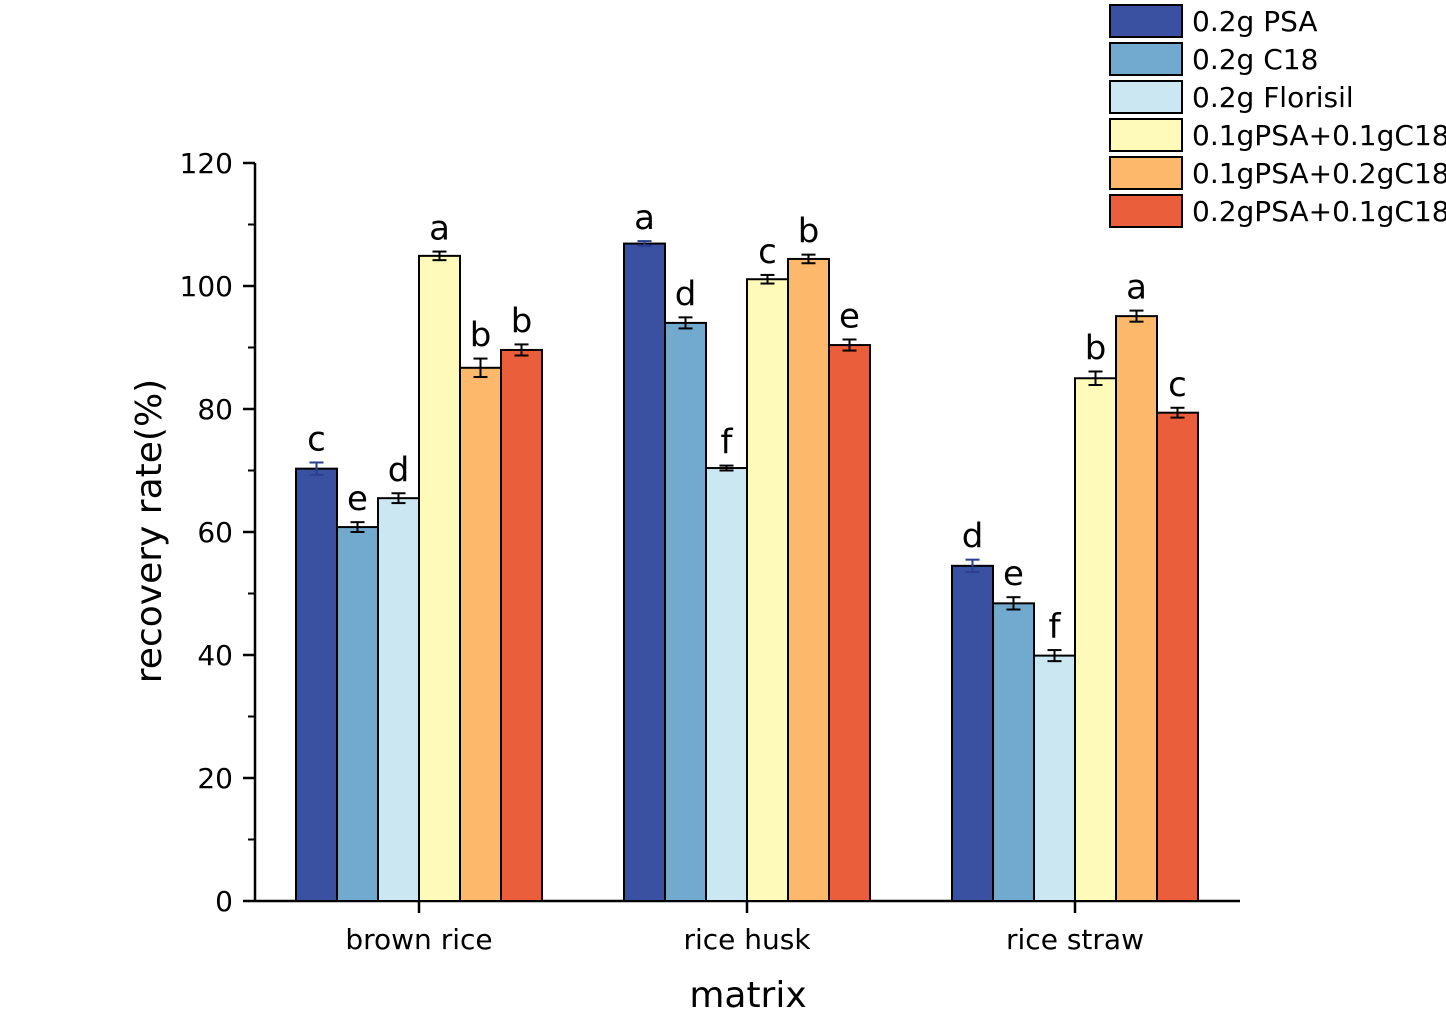 This screenshot has height=1031, width=1446. I want to click on y-tick-label: 20, so click(215, 778).